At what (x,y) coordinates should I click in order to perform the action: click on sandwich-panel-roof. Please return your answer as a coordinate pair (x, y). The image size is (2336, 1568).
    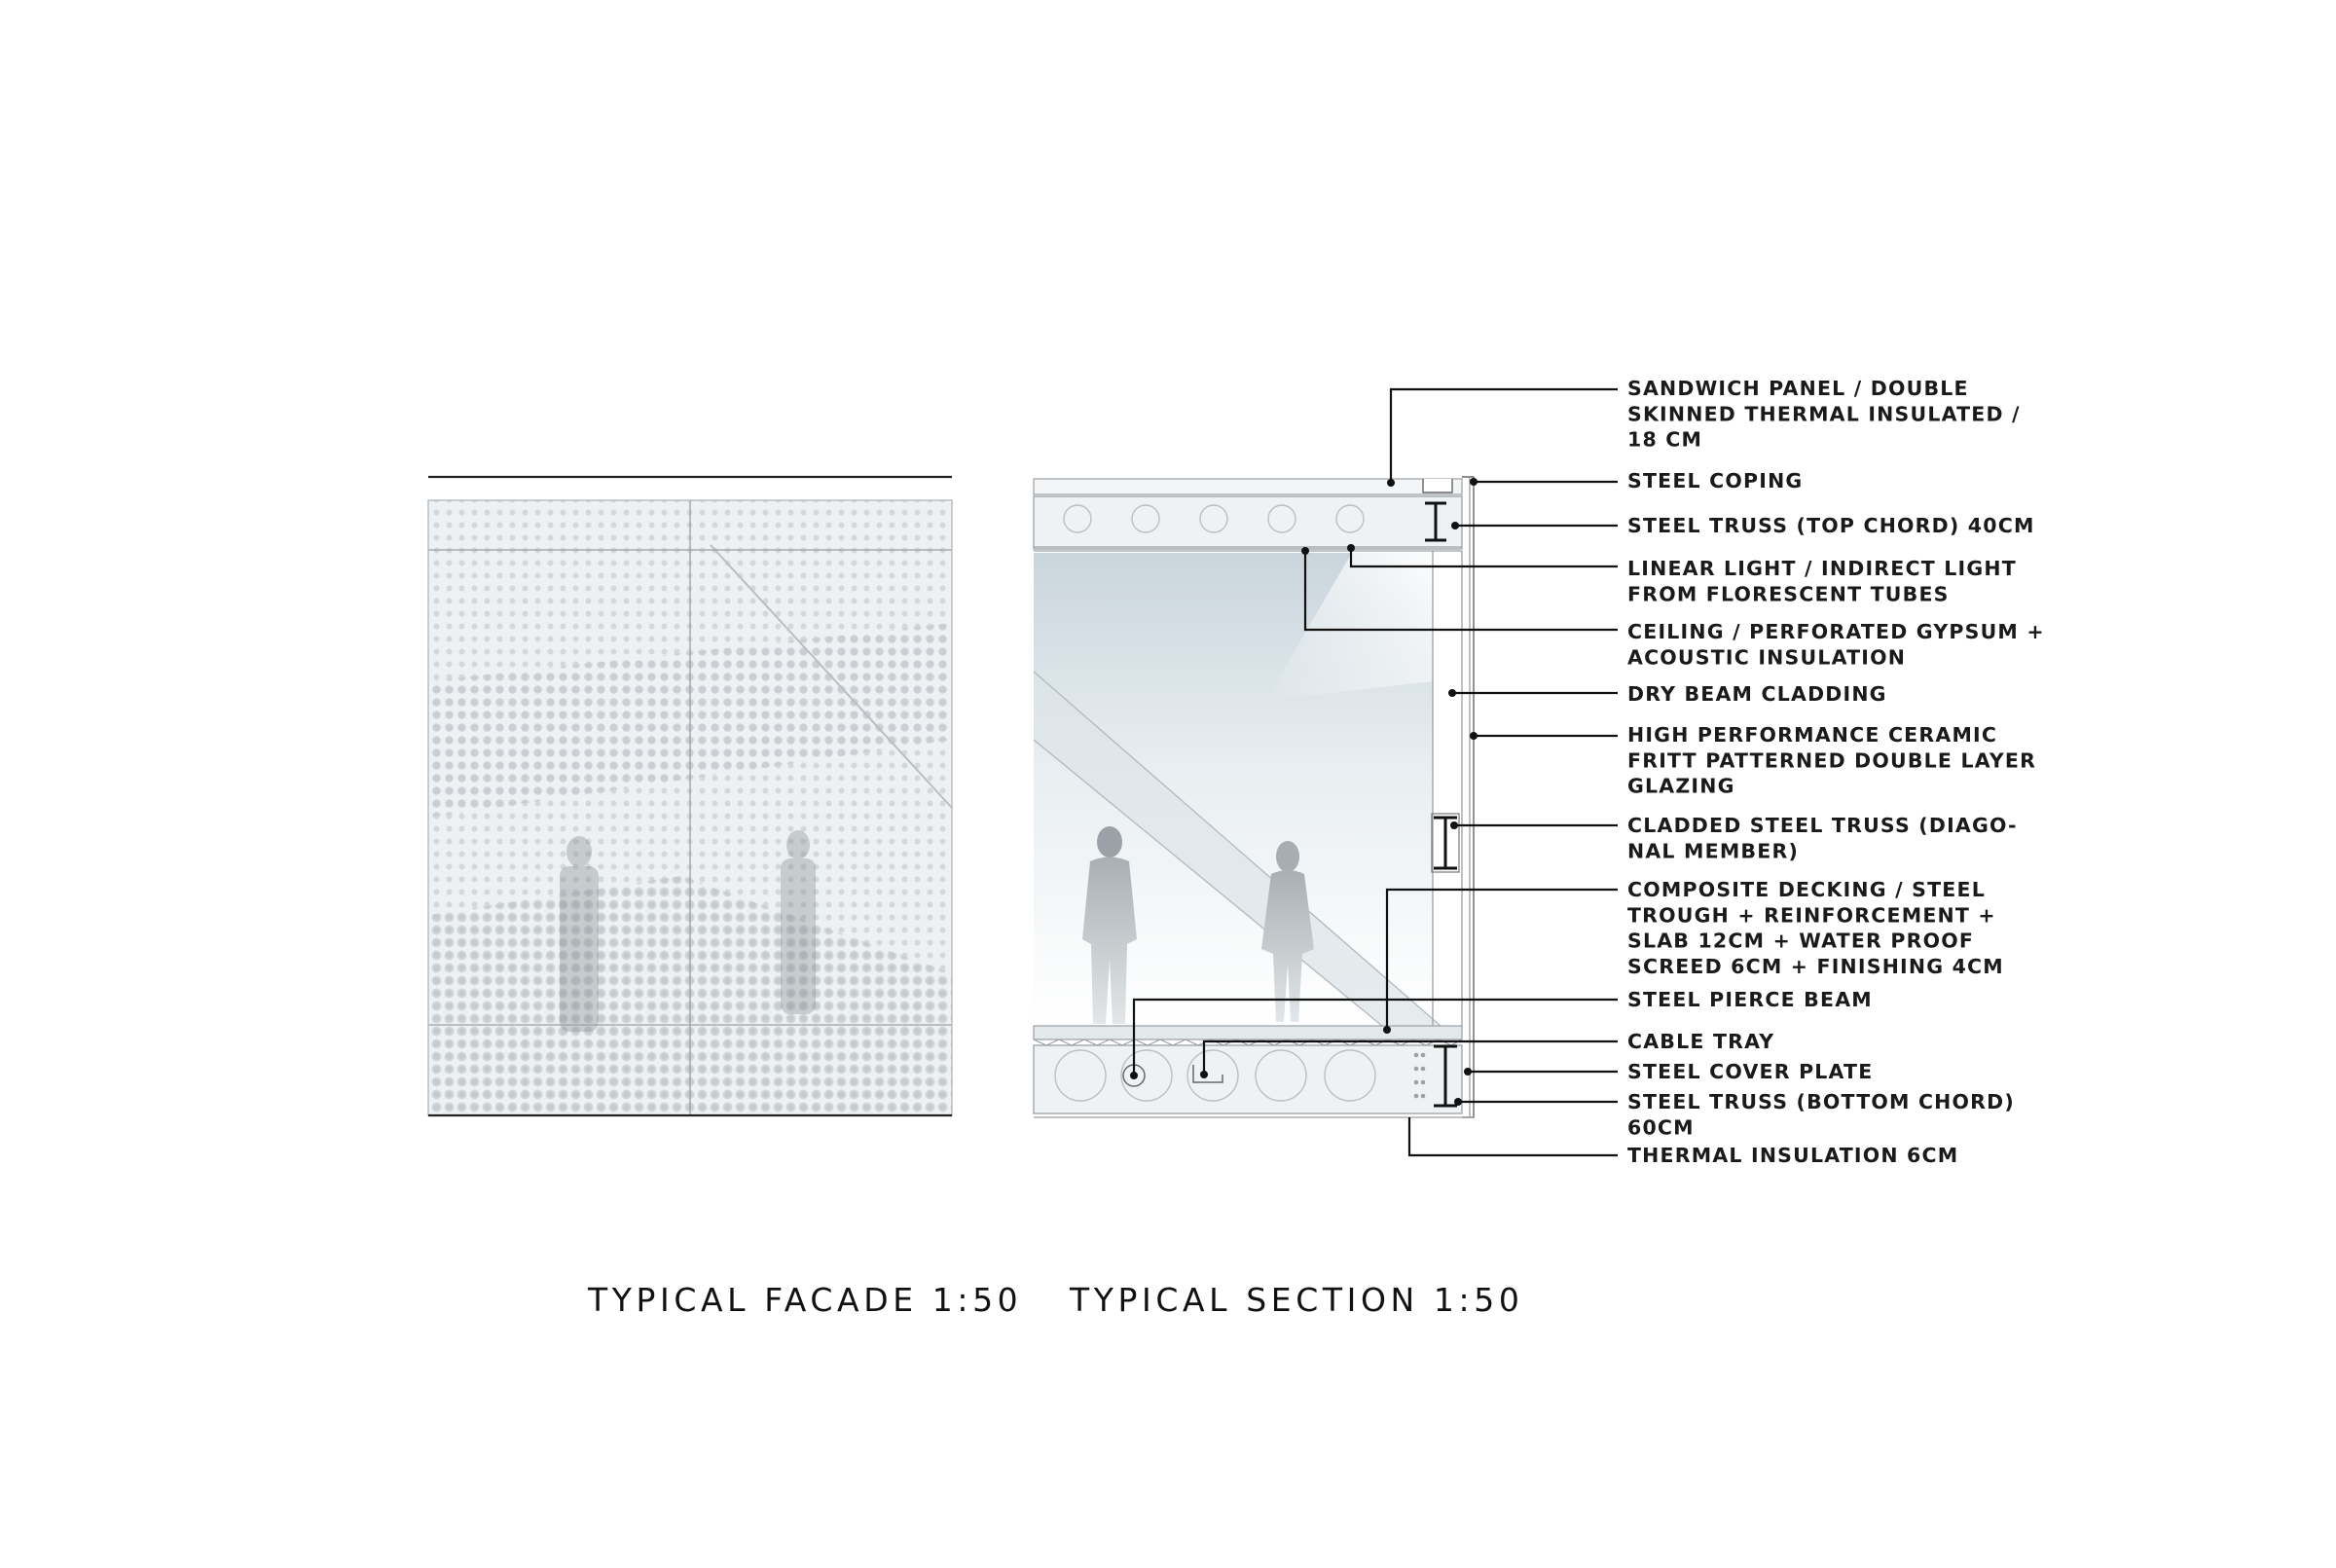
    Looking at the image, I should click on (1248, 486).